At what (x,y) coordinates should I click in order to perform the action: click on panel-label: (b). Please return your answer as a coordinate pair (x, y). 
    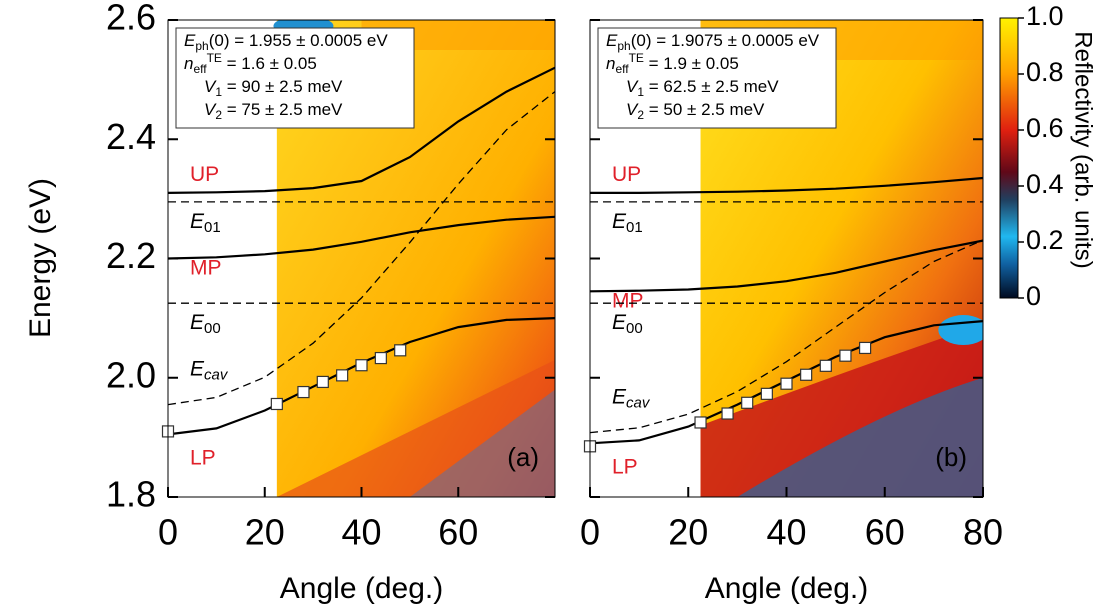
    Looking at the image, I should click on (951, 457).